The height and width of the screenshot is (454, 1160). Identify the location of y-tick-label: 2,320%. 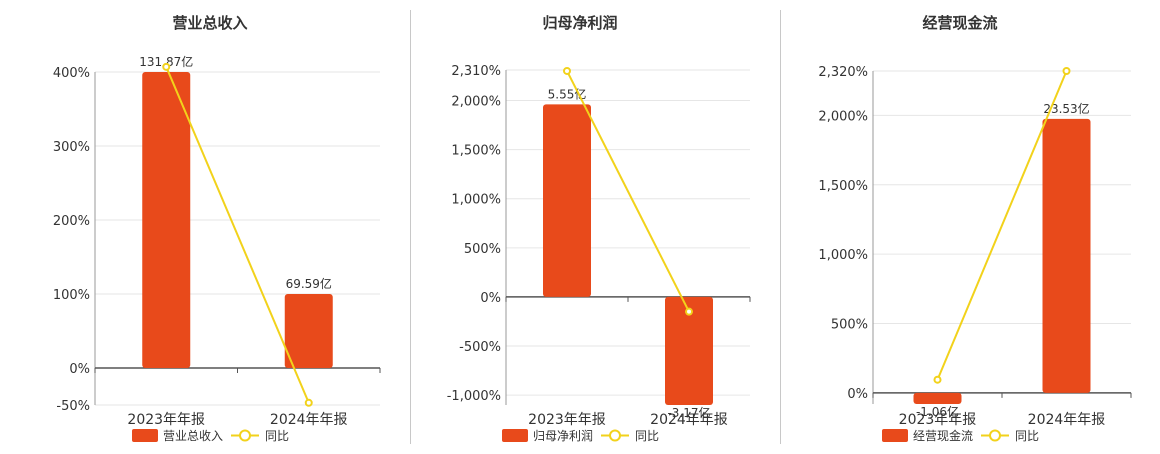
(843, 72).